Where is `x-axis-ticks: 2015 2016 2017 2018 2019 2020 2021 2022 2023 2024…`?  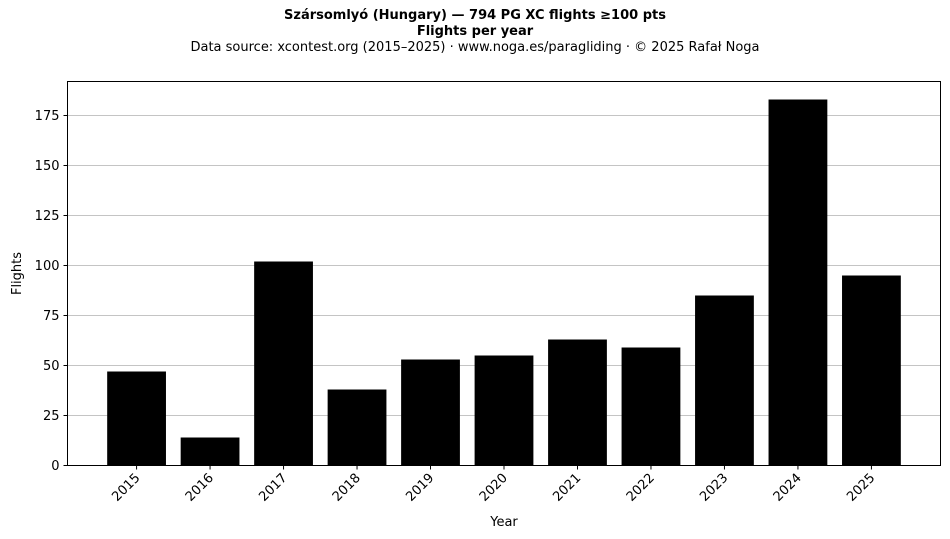 x-axis-ticks: 2015 2016 2017 2018 2019 2020 2021 2022 2023 2024… is located at coordinates (493, 485).